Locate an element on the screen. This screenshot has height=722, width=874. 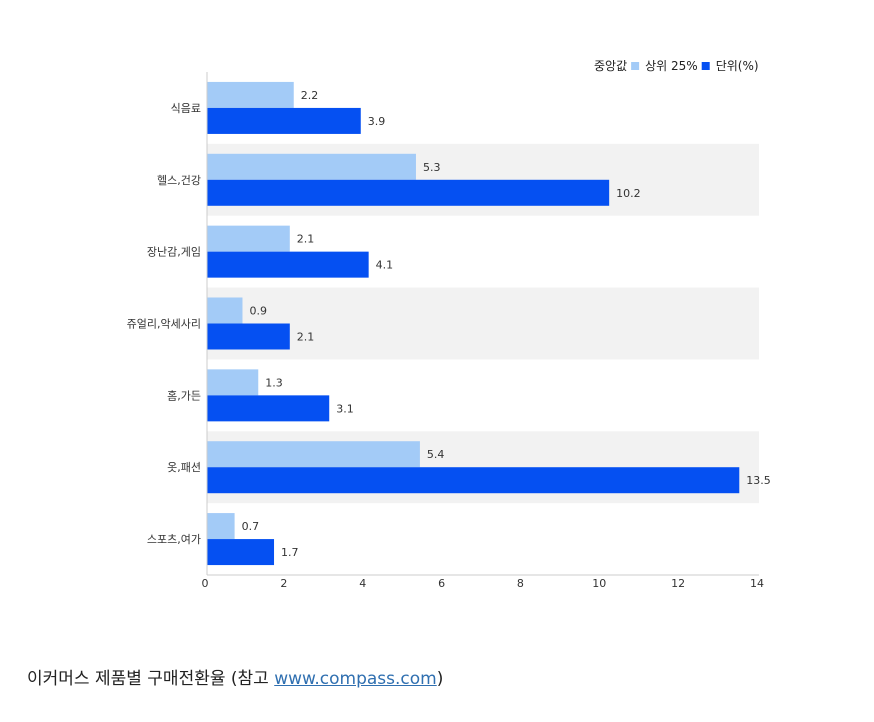
value-label: 13.5 is located at coordinates (758, 480).